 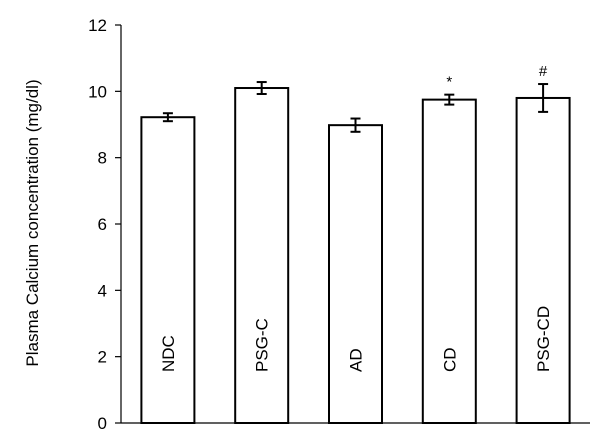 What do you see at coordinates (168, 270) in the screenshot?
I see `bar-ndc` at bounding box center [168, 270].